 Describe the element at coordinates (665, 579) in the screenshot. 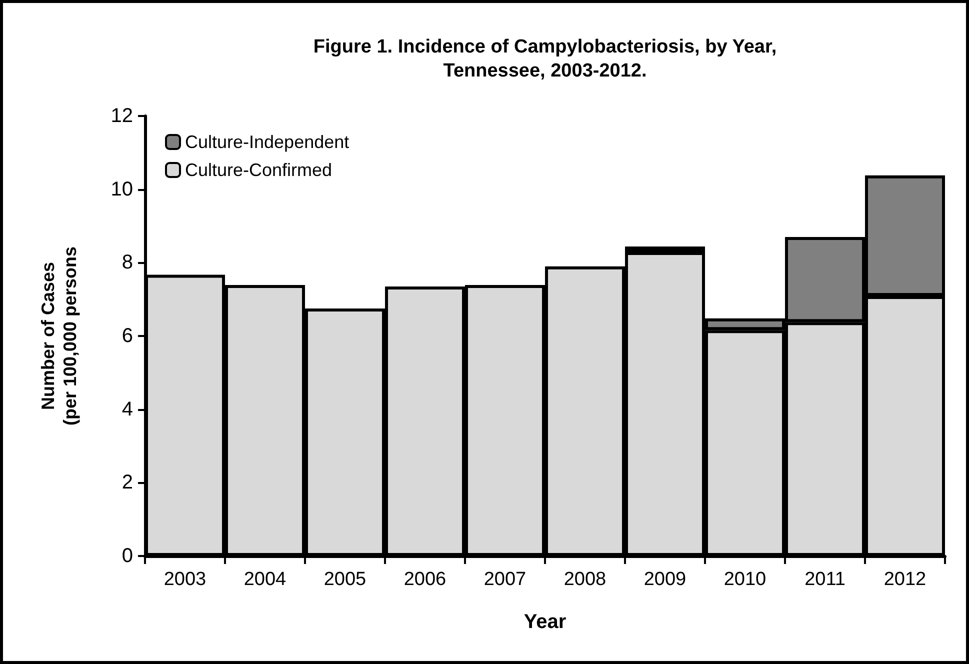

I see `x-tick-label: 2009` at that location.